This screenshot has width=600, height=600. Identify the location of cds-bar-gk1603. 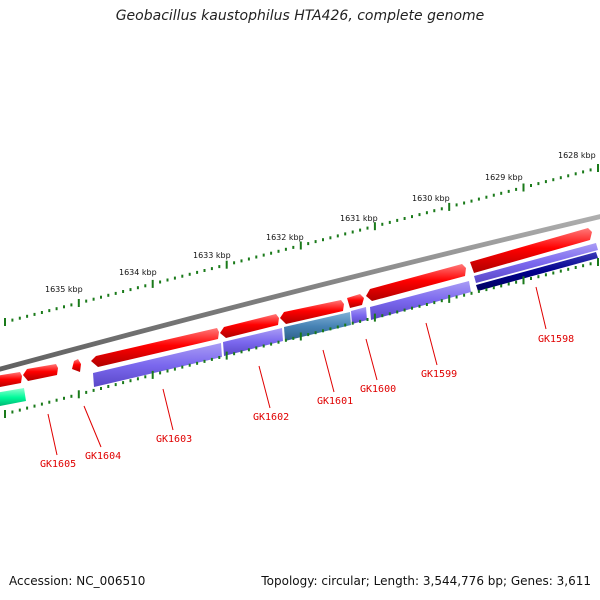
(157, 365).